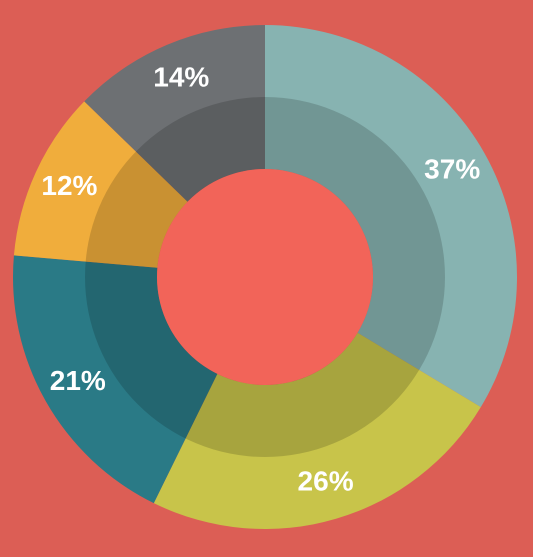  Describe the element at coordinates (69, 185) in the screenshot. I see `value-label: 12%` at that location.